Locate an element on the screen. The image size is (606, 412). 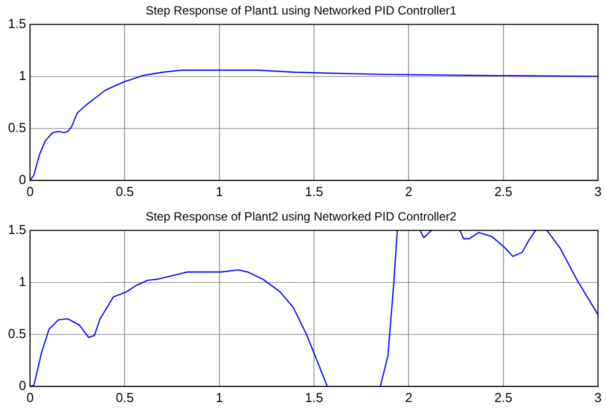
chart-title: Step Response of Plant2 using Networked PID Controller2 is located at coordinates (301, 217).